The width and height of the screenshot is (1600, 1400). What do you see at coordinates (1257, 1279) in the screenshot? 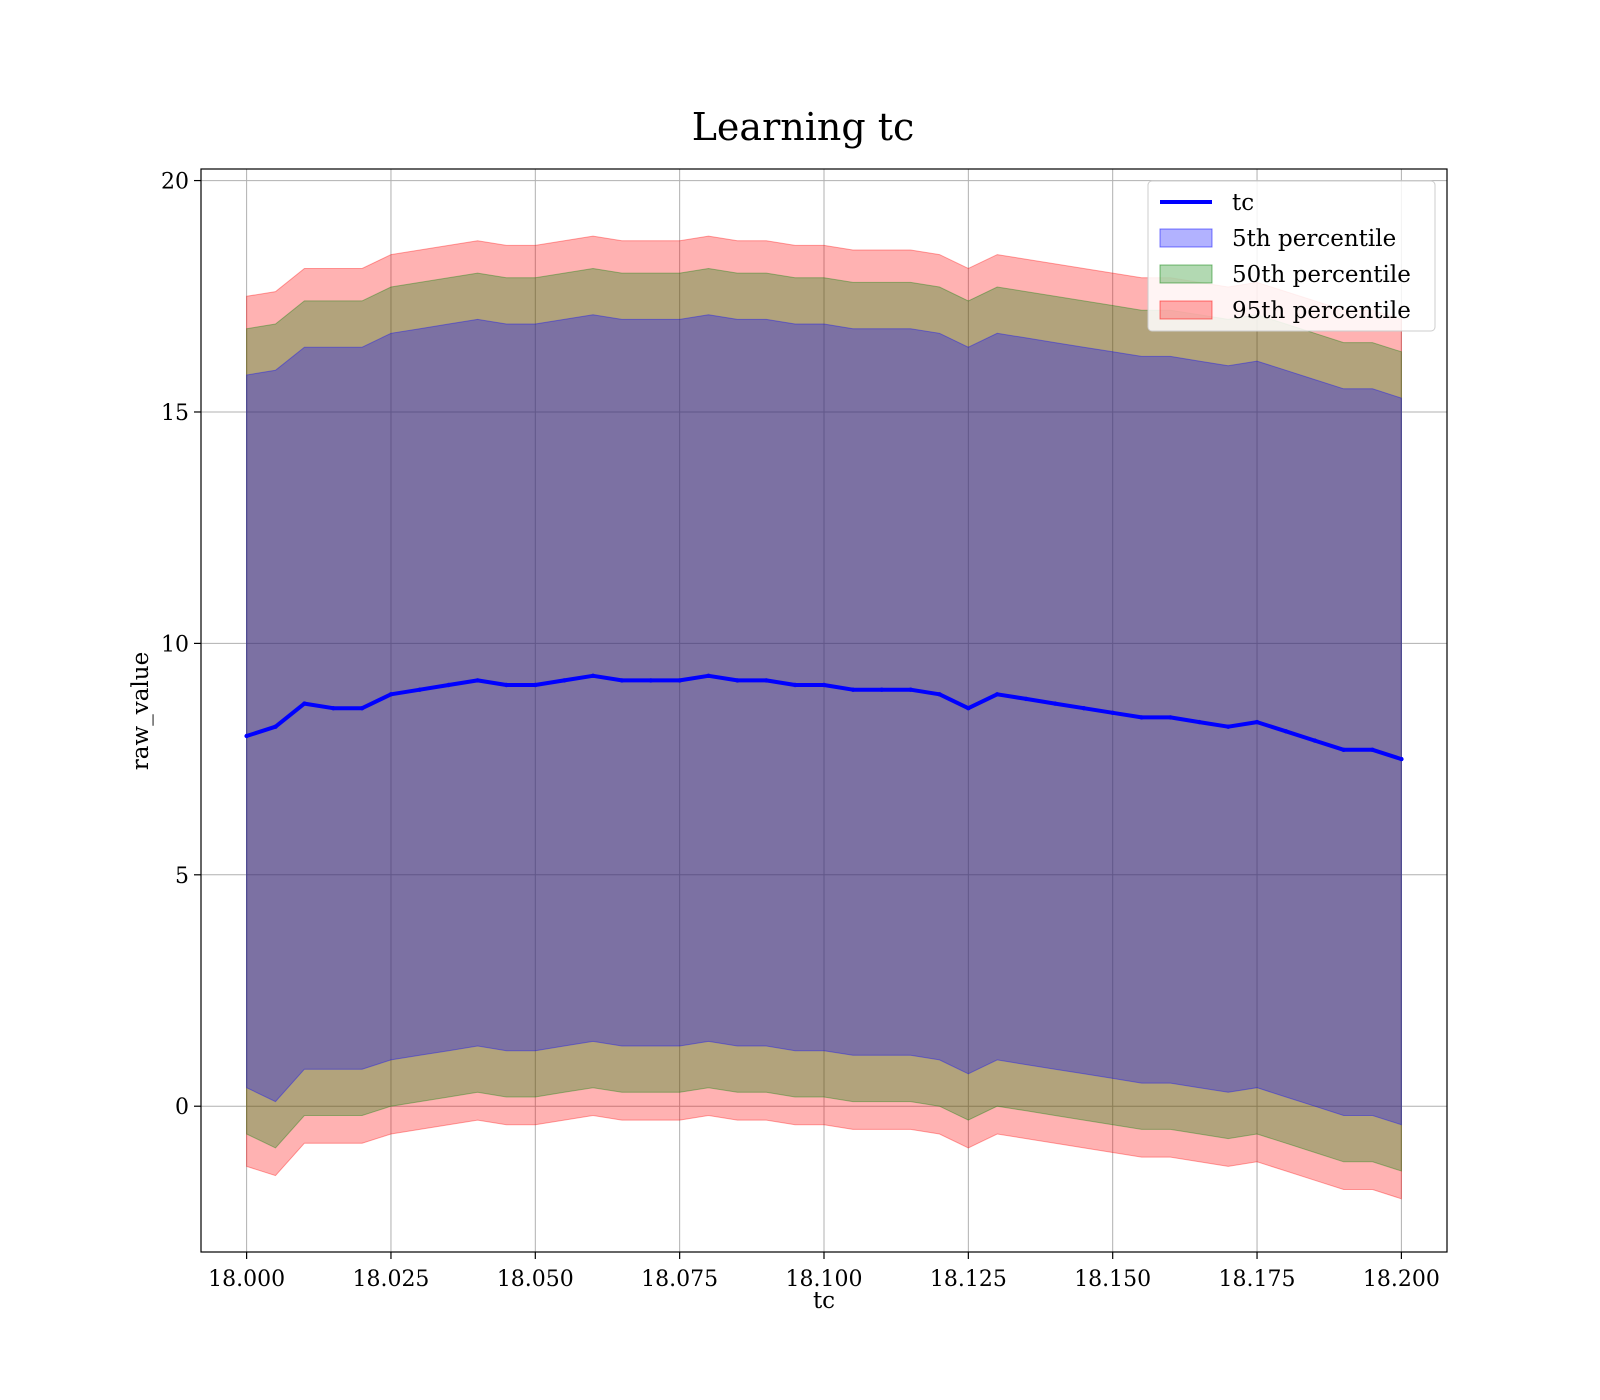
I see `x-tick-label: 18.175` at bounding box center [1257, 1279].